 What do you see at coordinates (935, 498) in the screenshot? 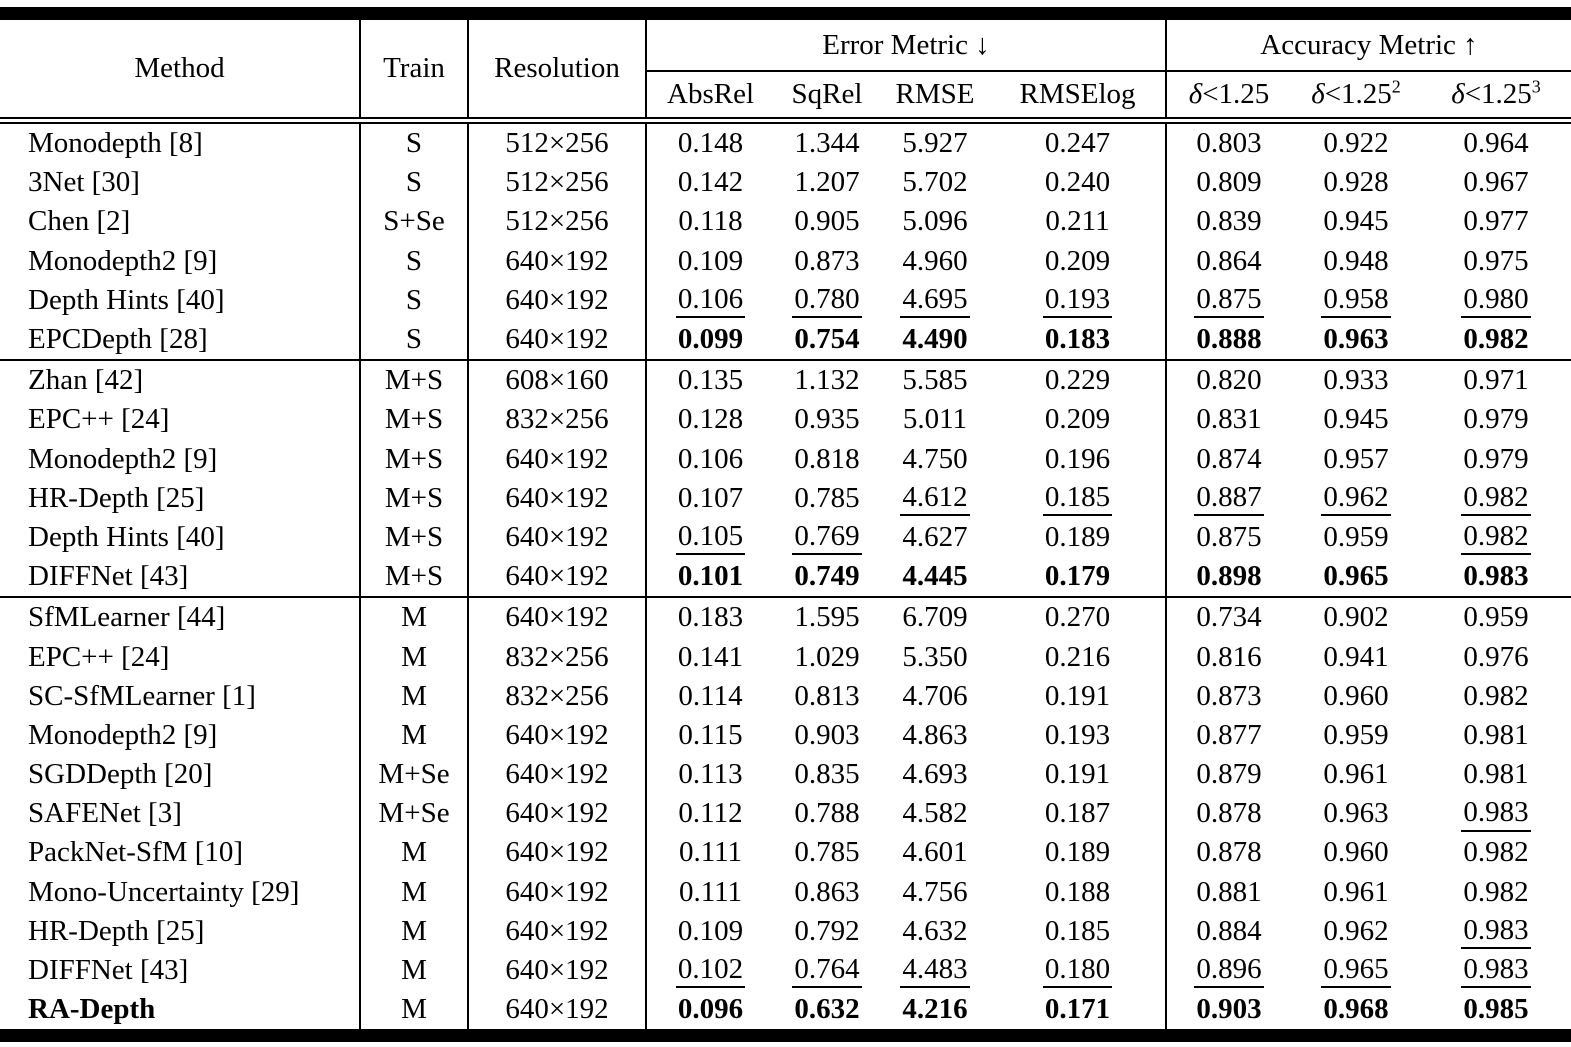
I see `underlined-value: 4.612` at bounding box center [935, 498].